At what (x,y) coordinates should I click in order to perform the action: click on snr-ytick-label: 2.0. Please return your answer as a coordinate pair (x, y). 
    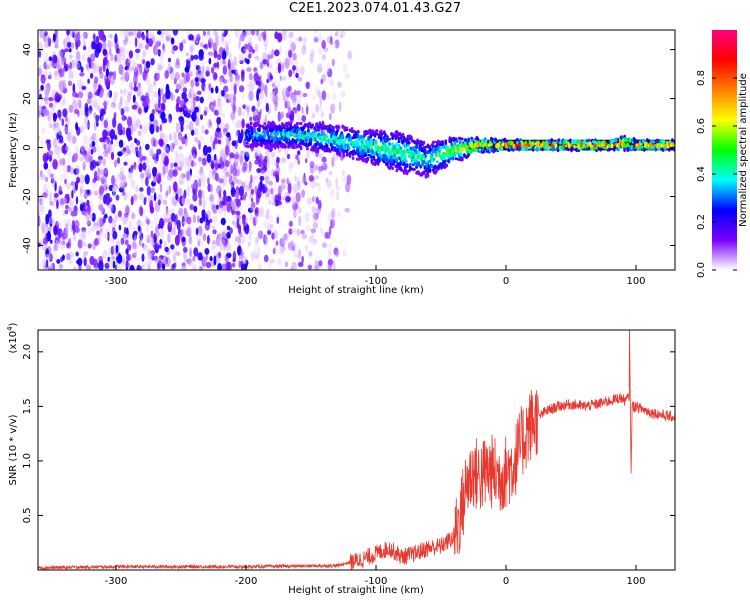
    Looking at the image, I should click on (27, 352).